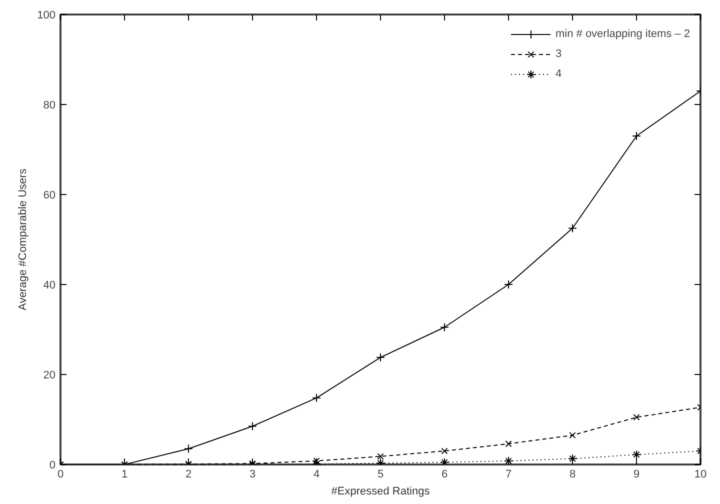  What do you see at coordinates (572, 474) in the screenshot?
I see `x-tick-label: 8` at bounding box center [572, 474].